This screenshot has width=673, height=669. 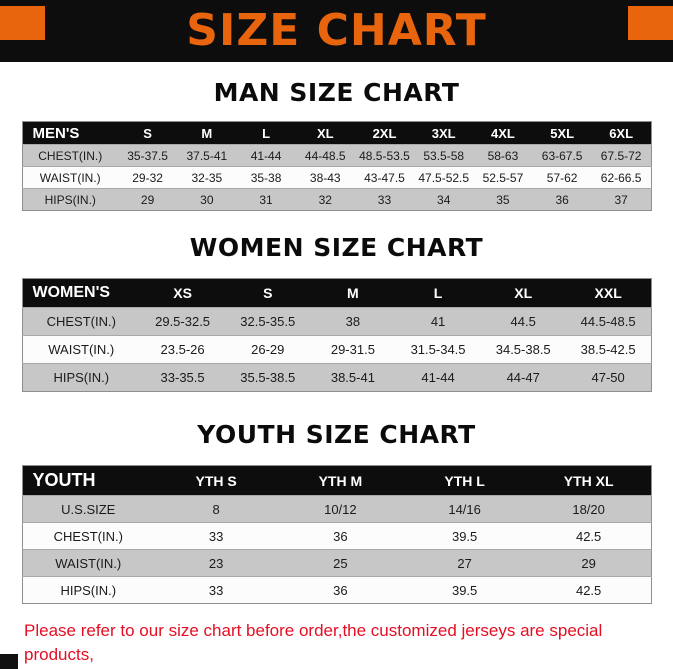 I want to click on table-header-row: YOUTH YTH S YTH M YTH L YTH XL, so click(x=336, y=480).